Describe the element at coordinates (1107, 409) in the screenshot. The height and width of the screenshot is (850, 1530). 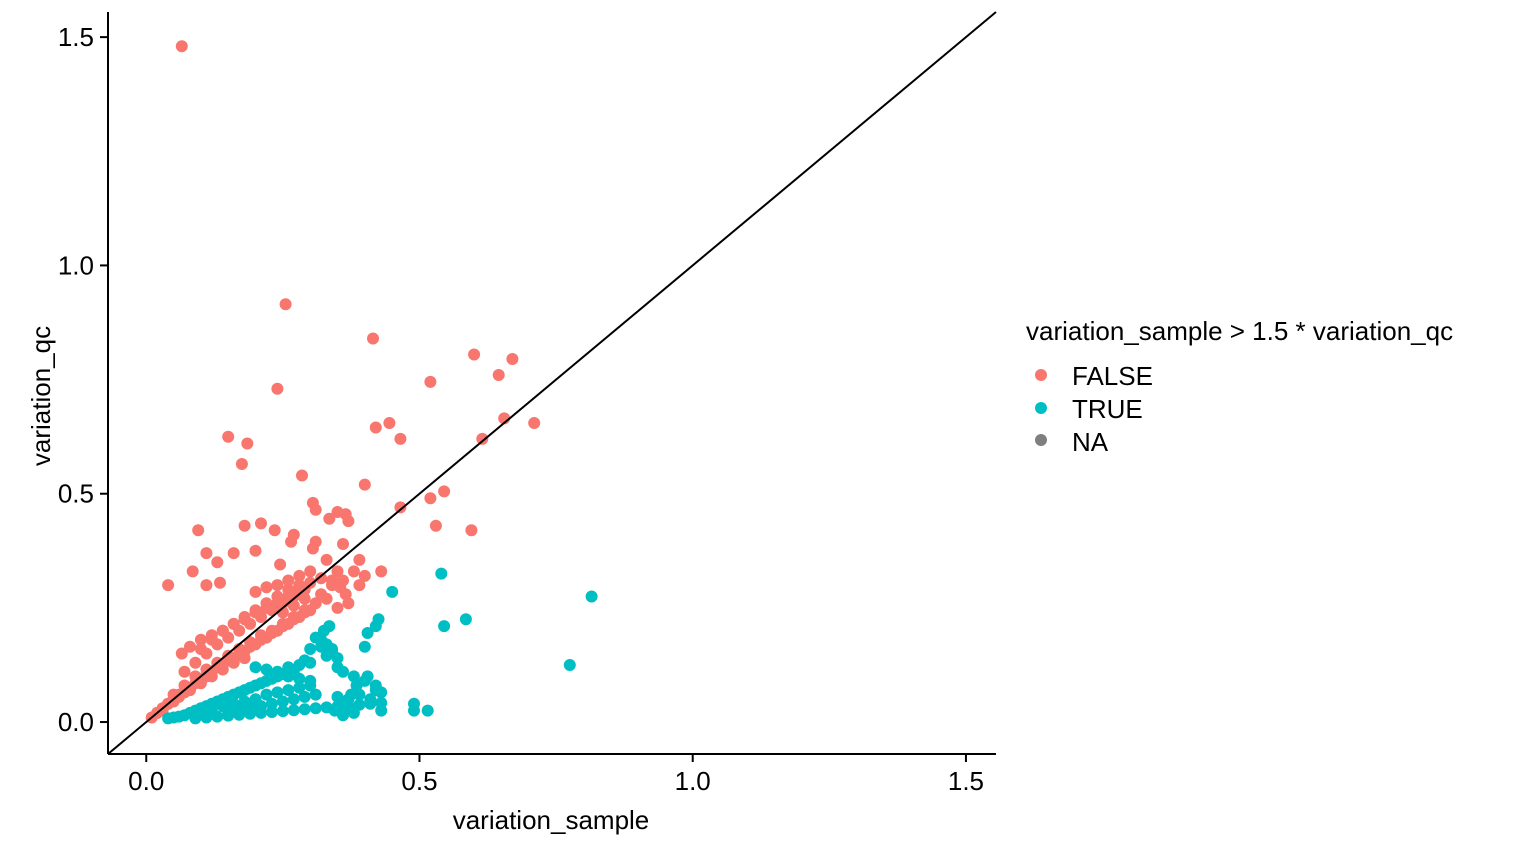
I see `legend-label-true: TRUE` at that location.